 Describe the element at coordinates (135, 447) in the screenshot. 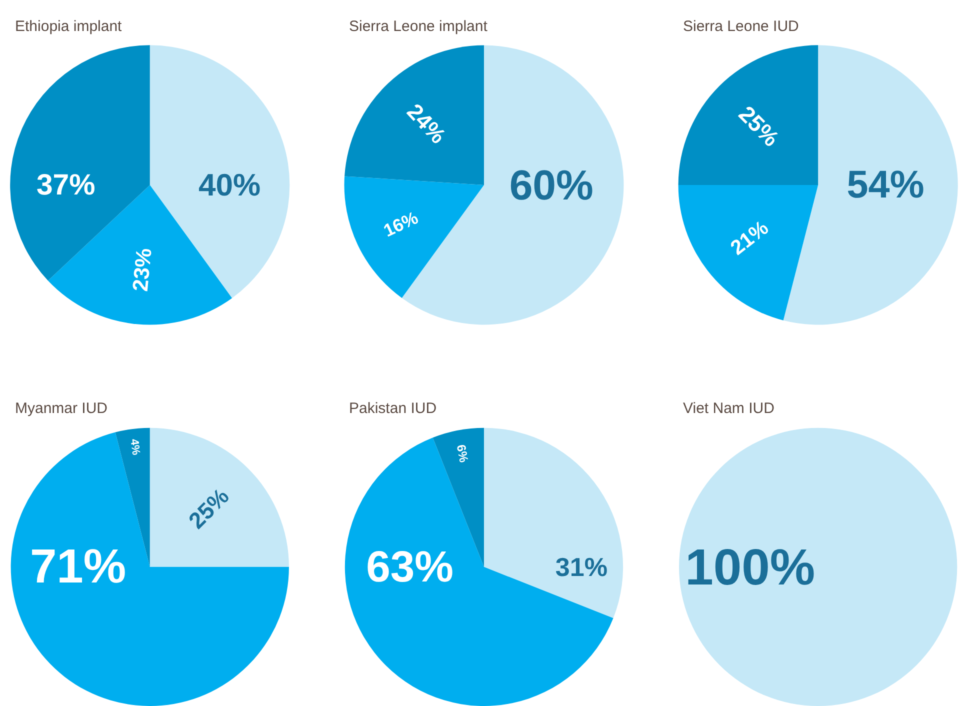

I see `data-label: 4%` at that location.